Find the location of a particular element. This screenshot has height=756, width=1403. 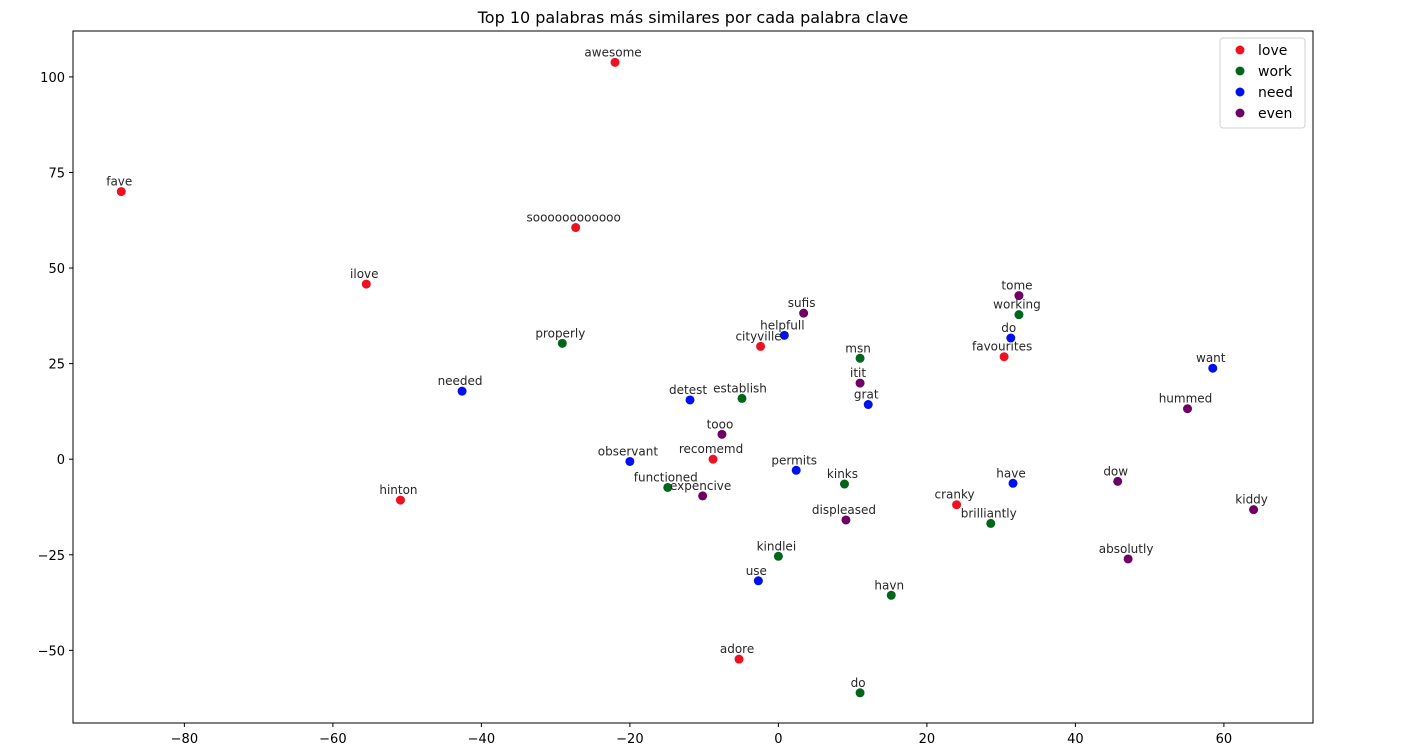

point-label: itit is located at coordinates (858, 373).